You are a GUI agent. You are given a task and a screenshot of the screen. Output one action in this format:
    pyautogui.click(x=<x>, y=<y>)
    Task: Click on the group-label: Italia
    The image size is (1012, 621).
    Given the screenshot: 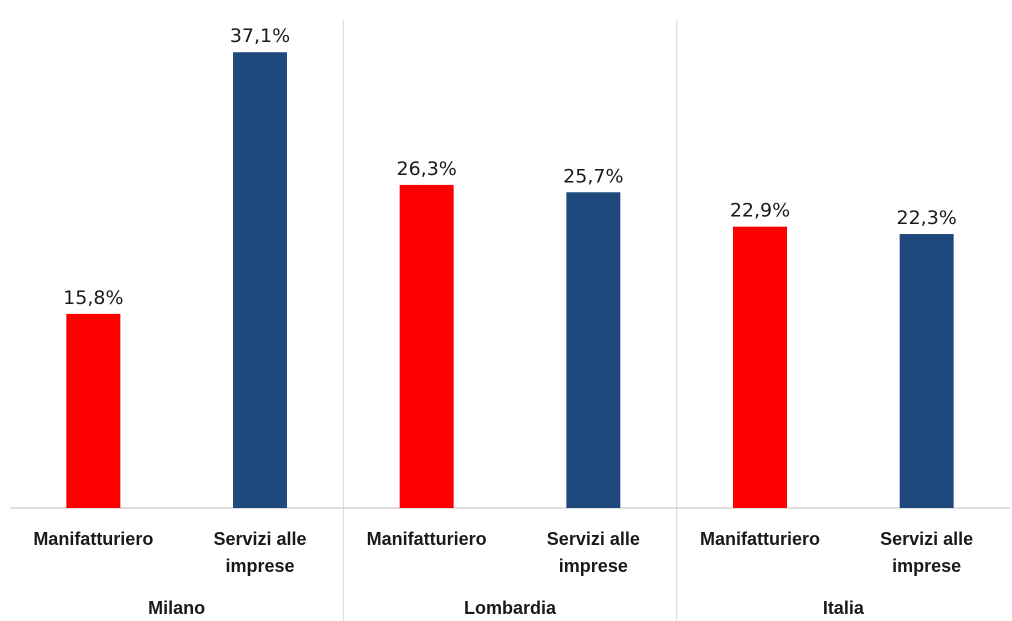 What is the action you would take?
    pyautogui.click(x=844, y=608)
    